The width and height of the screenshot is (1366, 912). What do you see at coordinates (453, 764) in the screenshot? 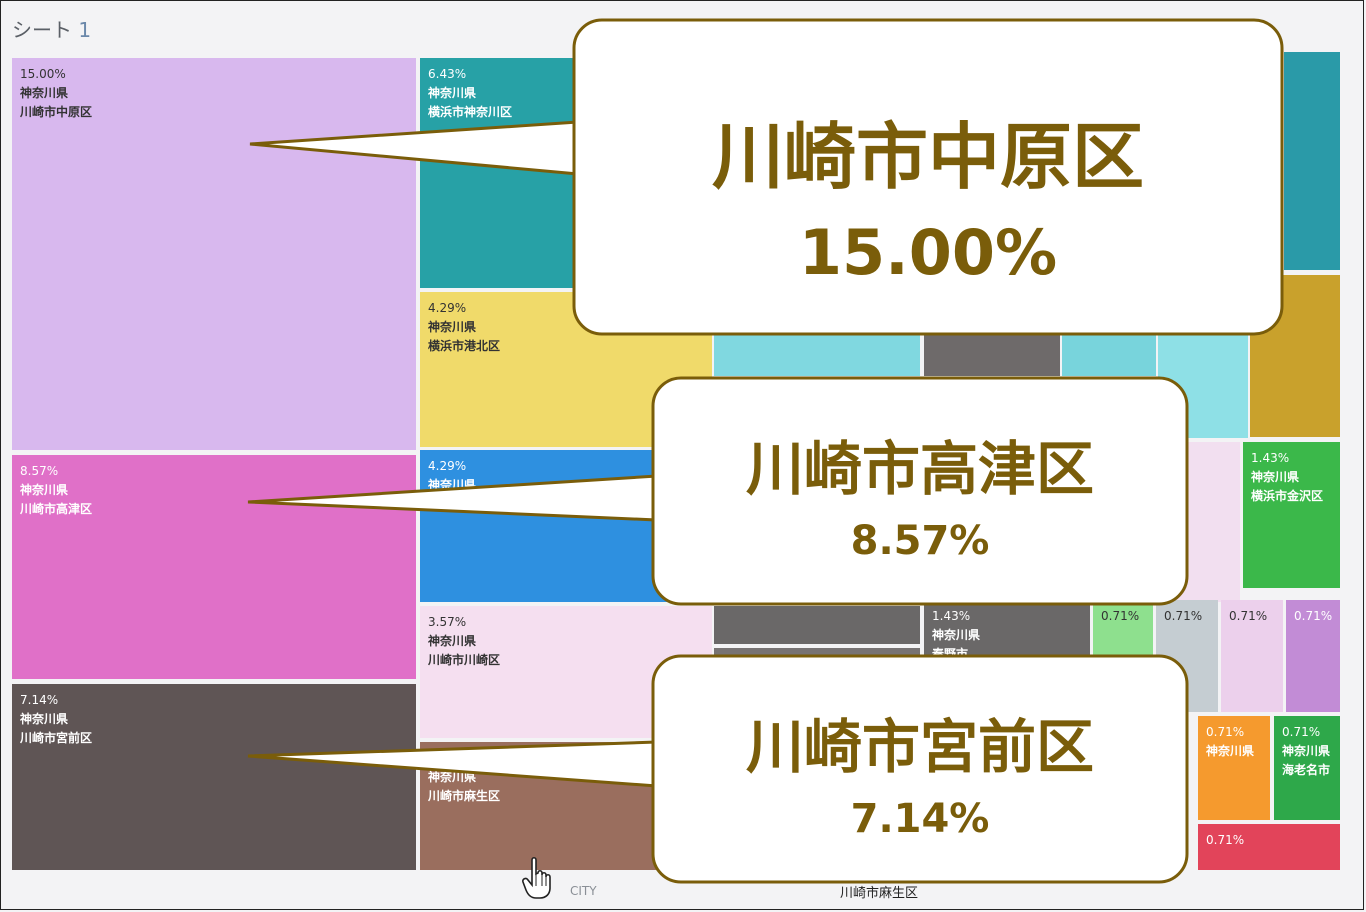
I see `callout-pointer` at bounding box center [453, 764].